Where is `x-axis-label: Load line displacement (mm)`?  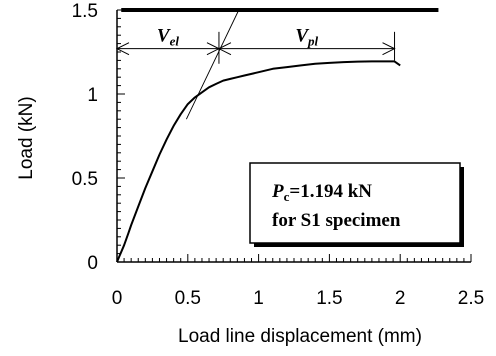 x-axis-label: Load line displacement (mm) is located at coordinates (300, 336).